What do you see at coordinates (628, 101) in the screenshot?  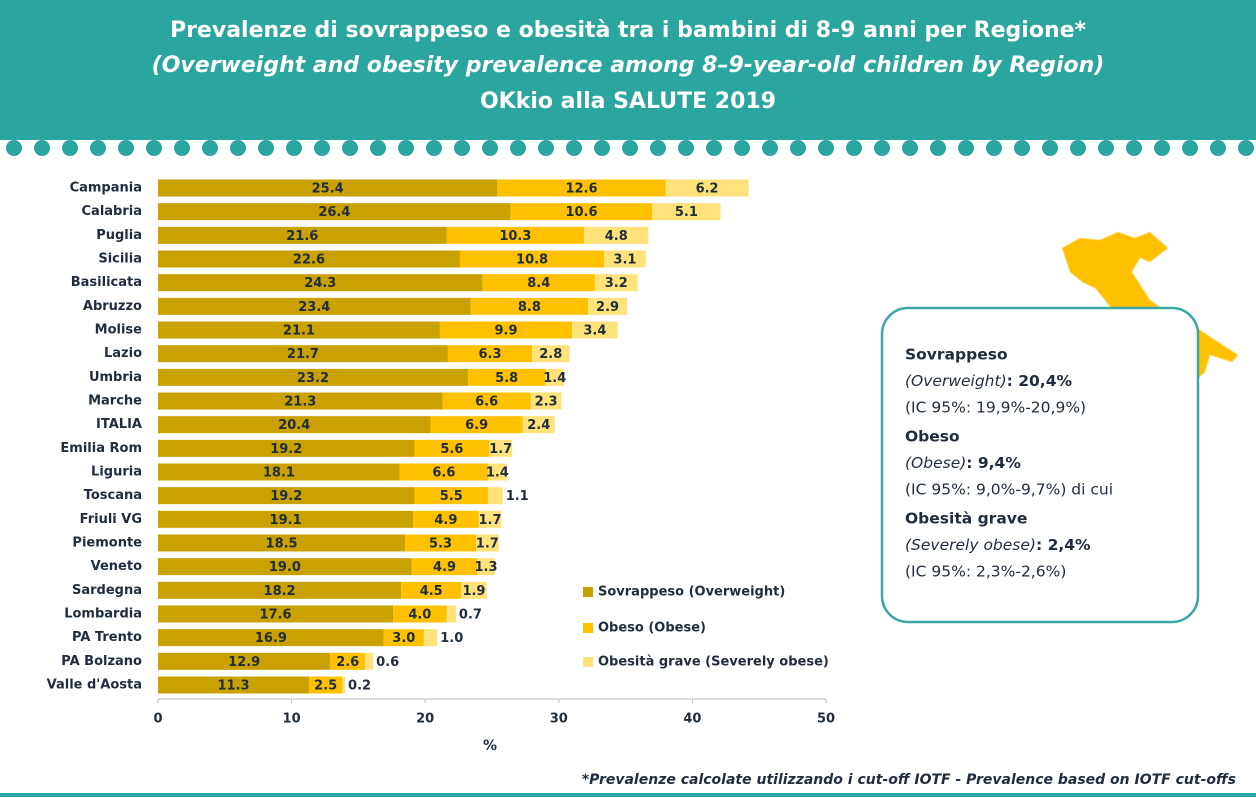 I see `chart-subtitle: OKkio alla SALUTE 2019` at bounding box center [628, 101].